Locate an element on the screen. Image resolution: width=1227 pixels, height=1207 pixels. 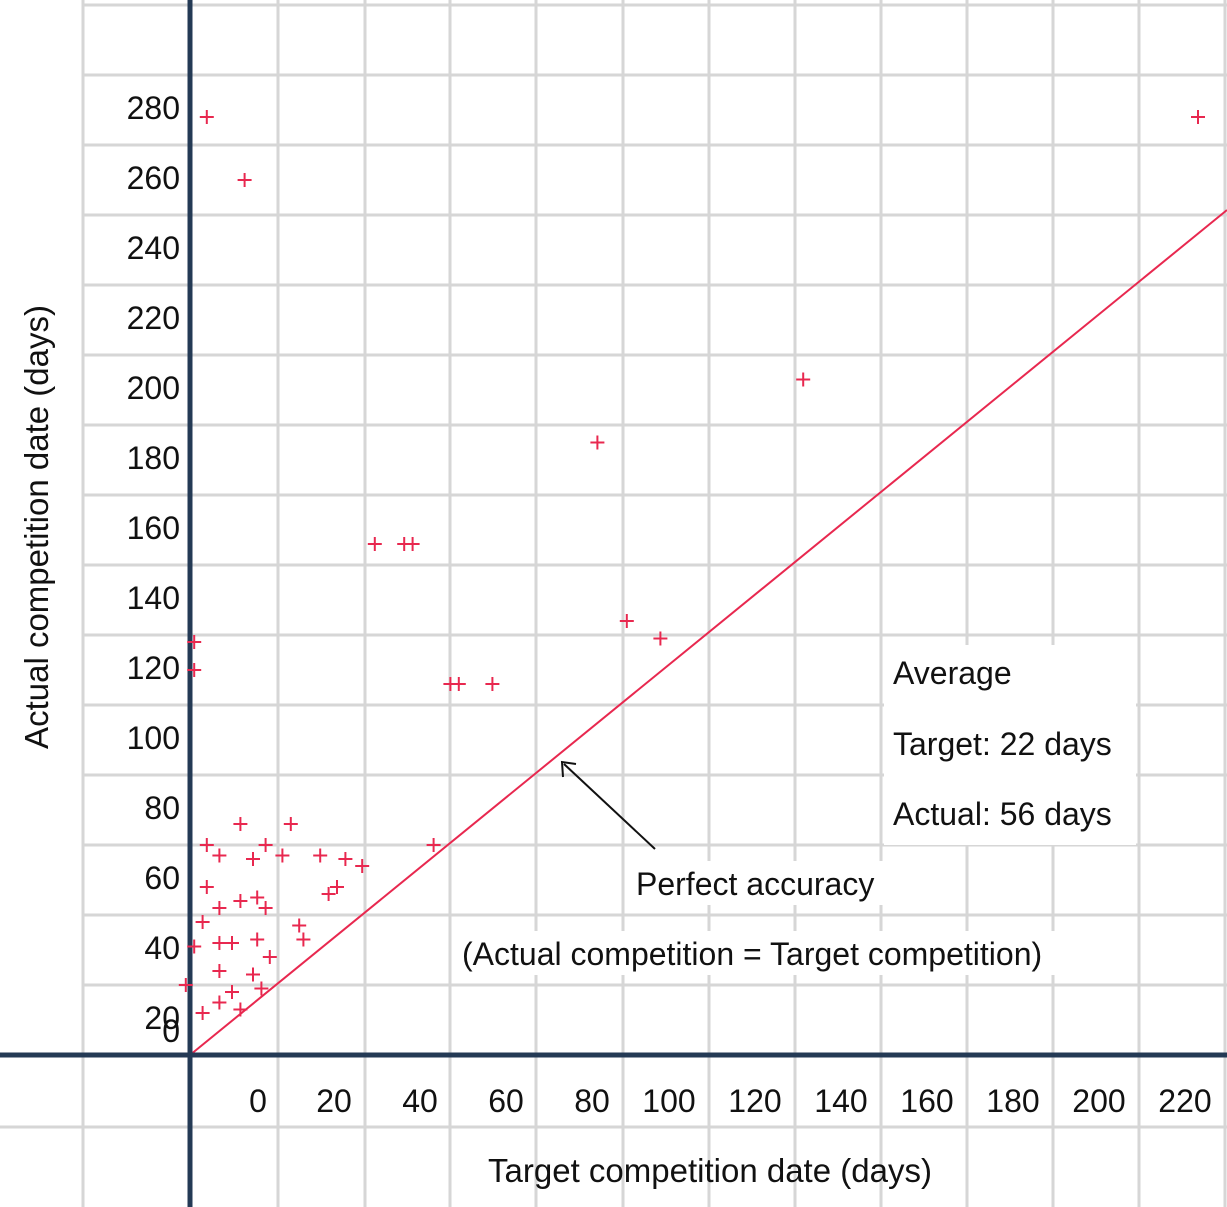
perfect-accuracy-label-background is located at coordinates (766, 883).